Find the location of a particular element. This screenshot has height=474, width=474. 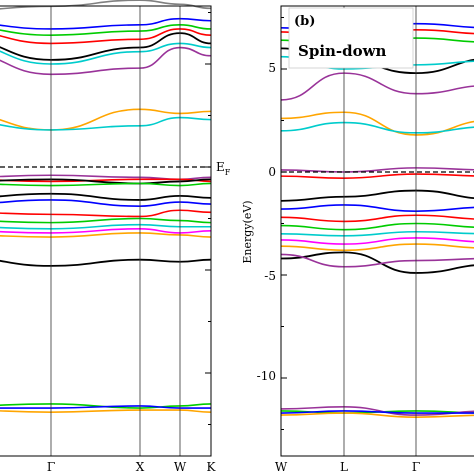

ytick-label-minus5: -5 is located at coordinates (270, 276).